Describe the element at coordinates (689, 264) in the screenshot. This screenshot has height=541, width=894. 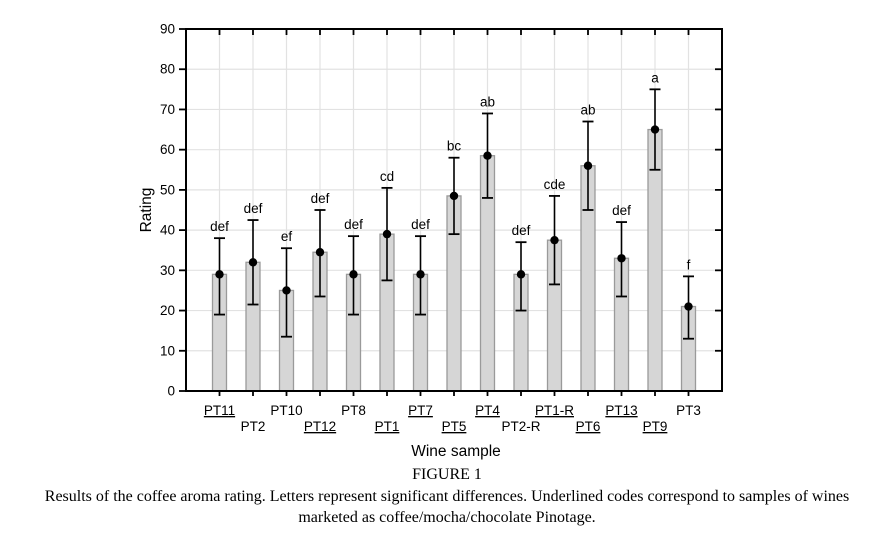
I see `sig-letter-PT3: f` at that location.